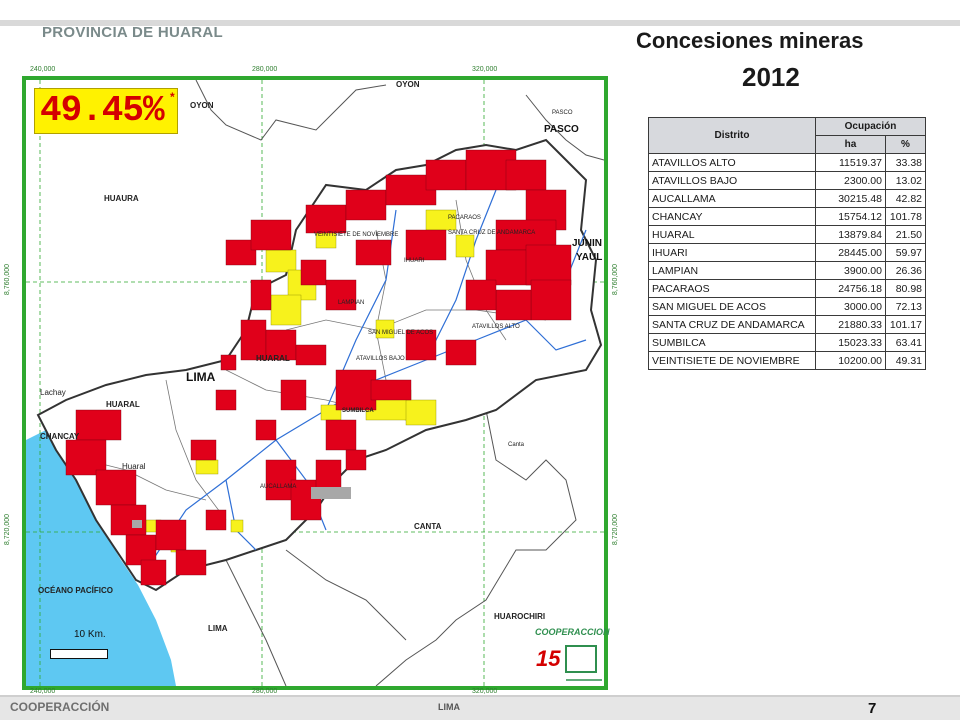 The height and width of the screenshot is (720, 960). Describe the element at coordinates (787, 162) in the screenshot. I see `table-row: ATAVILLOS ALTO 11519.37 33.38` at that location.